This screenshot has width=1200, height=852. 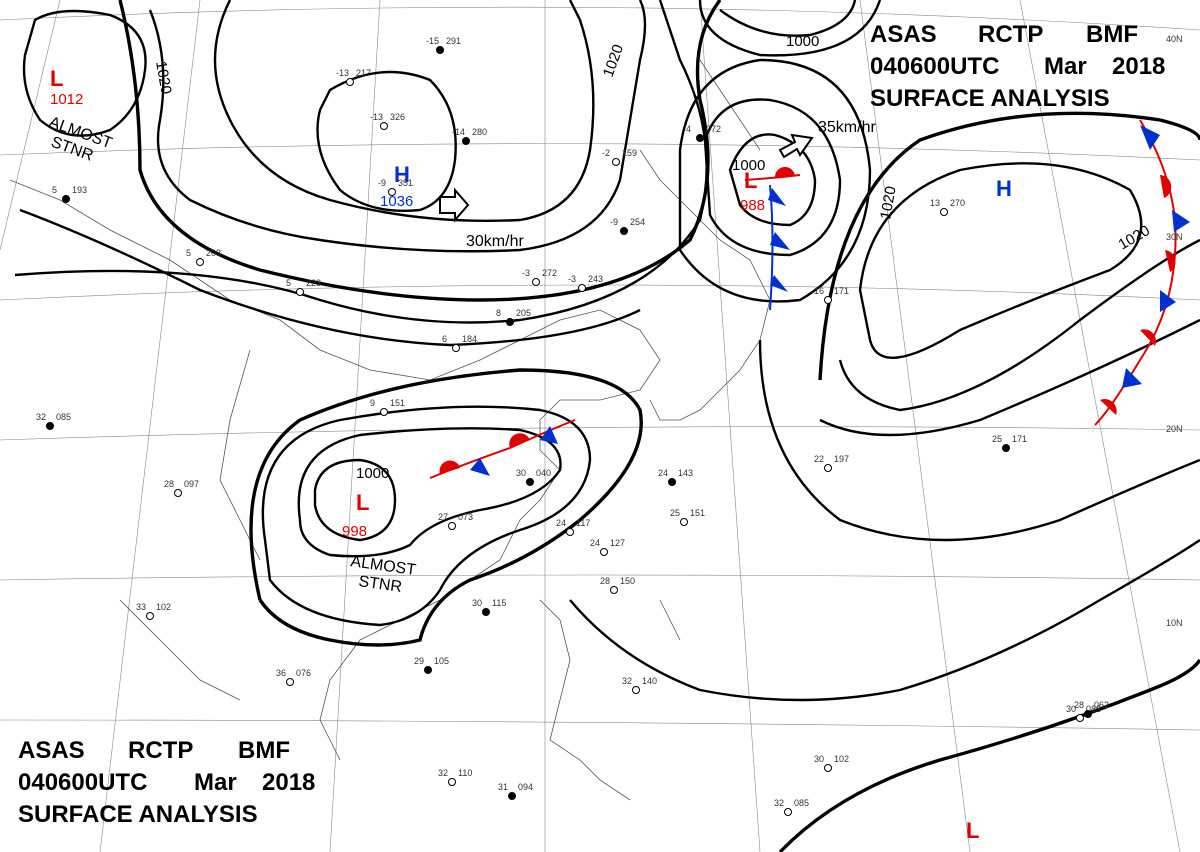 I want to click on high-center-value: 1036, so click(x=396, y=201).